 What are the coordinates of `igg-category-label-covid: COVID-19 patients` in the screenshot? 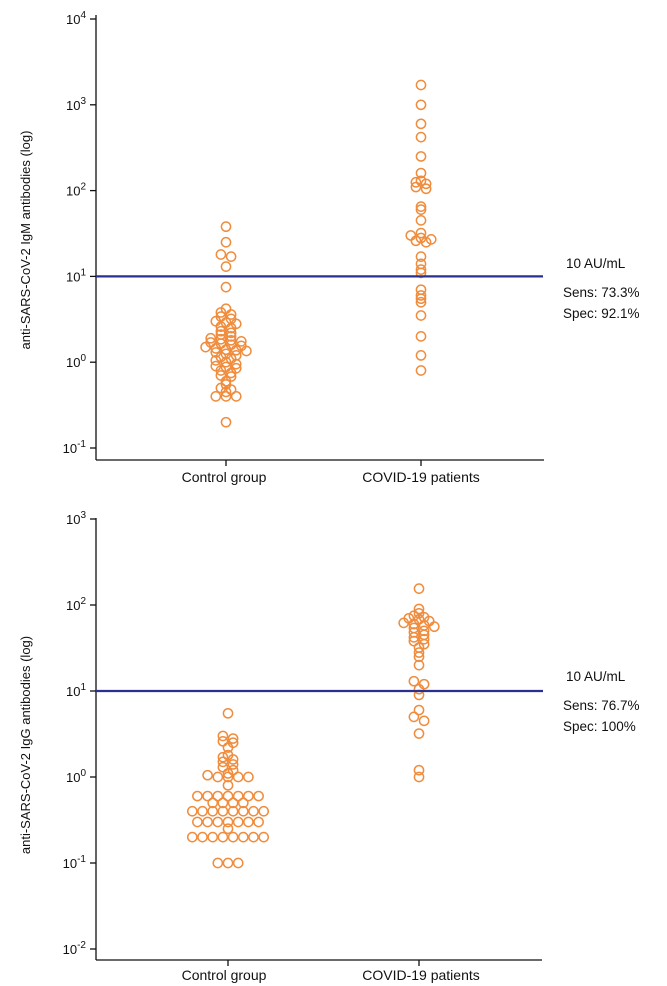 It's located at (421, 975).